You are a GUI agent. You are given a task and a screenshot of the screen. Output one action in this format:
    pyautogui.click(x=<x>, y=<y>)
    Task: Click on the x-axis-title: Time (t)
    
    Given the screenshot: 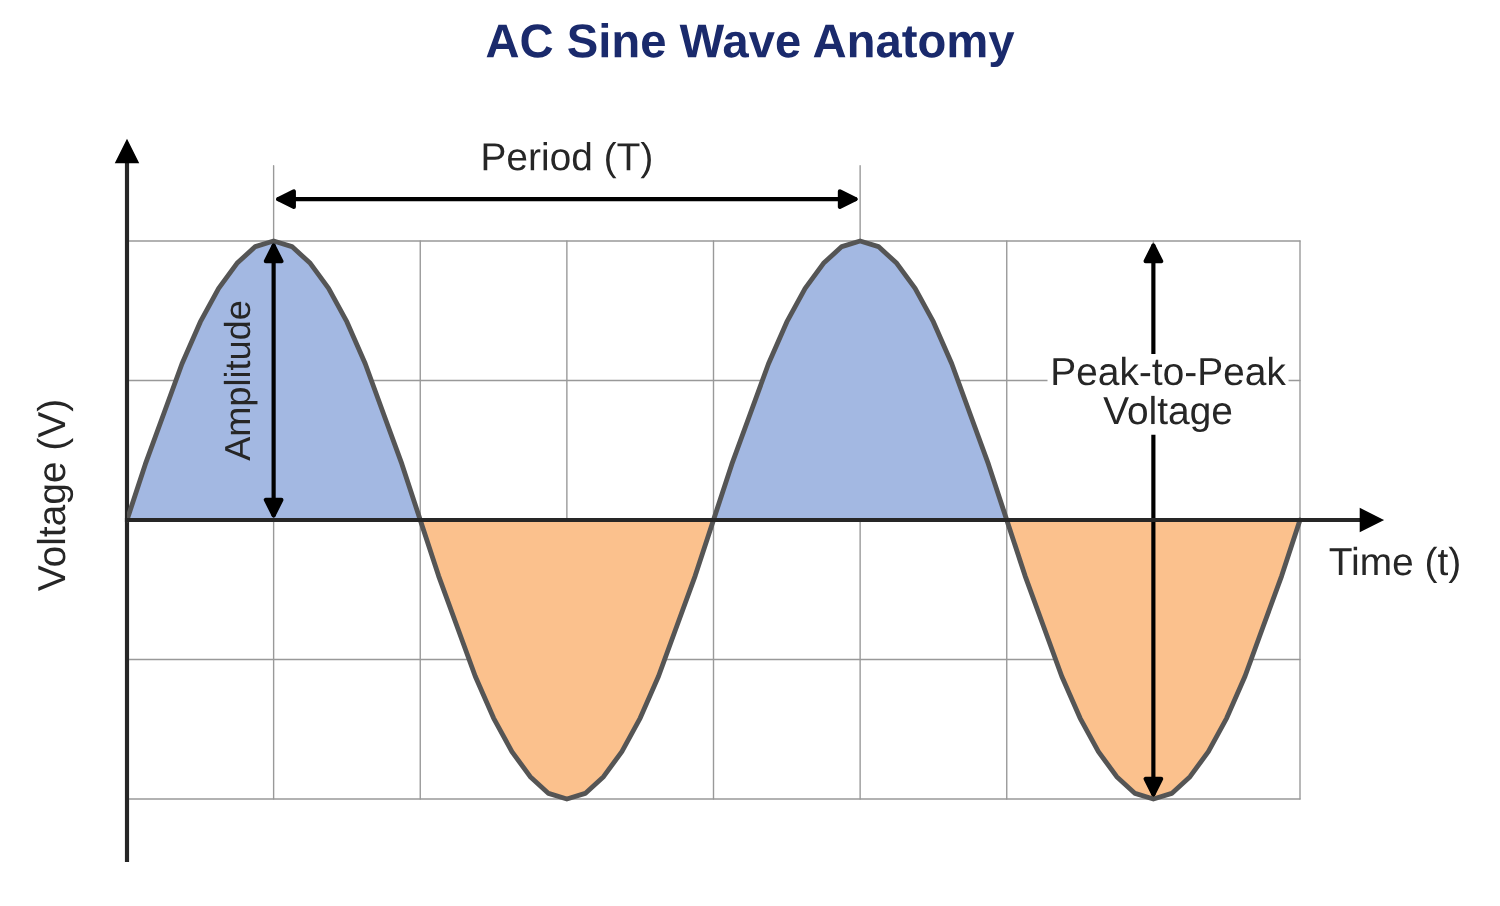 What is the action you would take?
    pyautogui.click(x=1394, y=565)
    